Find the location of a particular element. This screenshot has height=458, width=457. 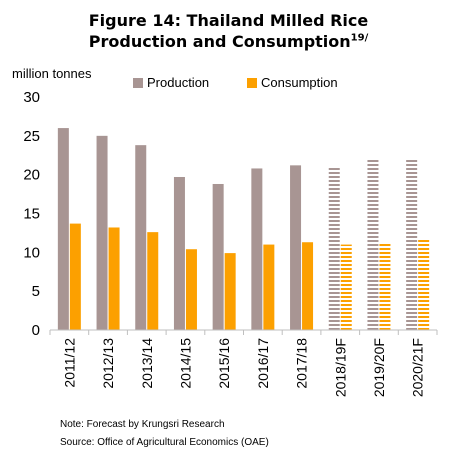

legend-label-consumption: Consumption is located at coordinates (299, 82).